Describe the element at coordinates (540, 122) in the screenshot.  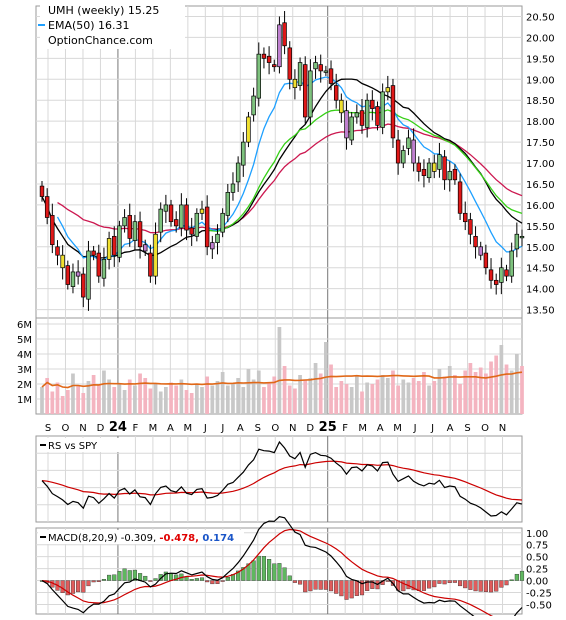
I see `price-tick-label: 18.00` at that location.